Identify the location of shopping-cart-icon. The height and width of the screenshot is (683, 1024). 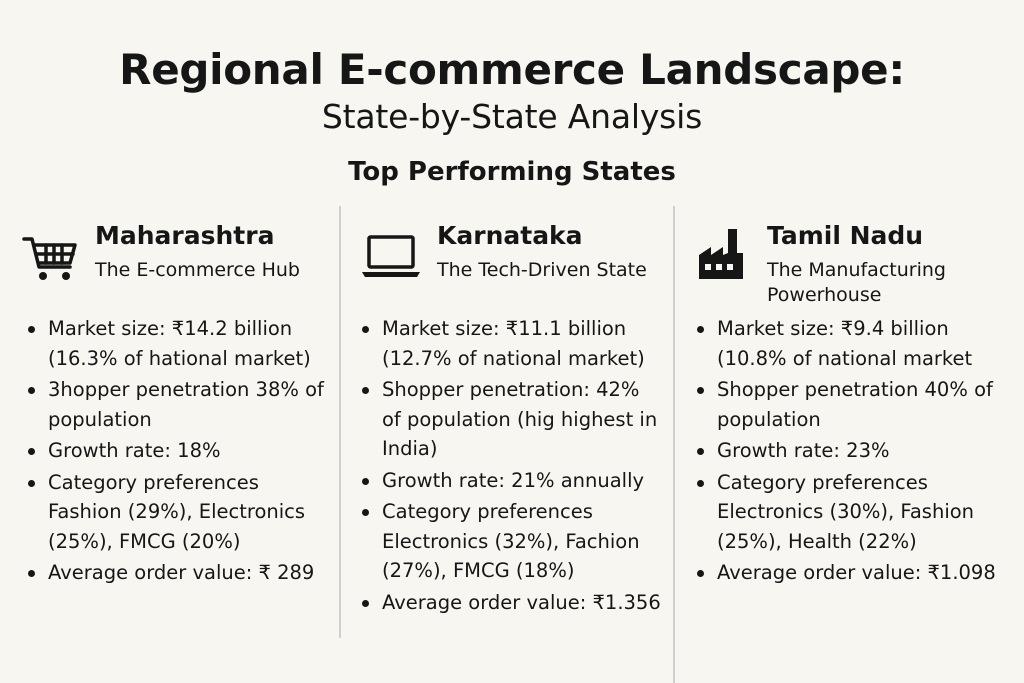
(49, 258).